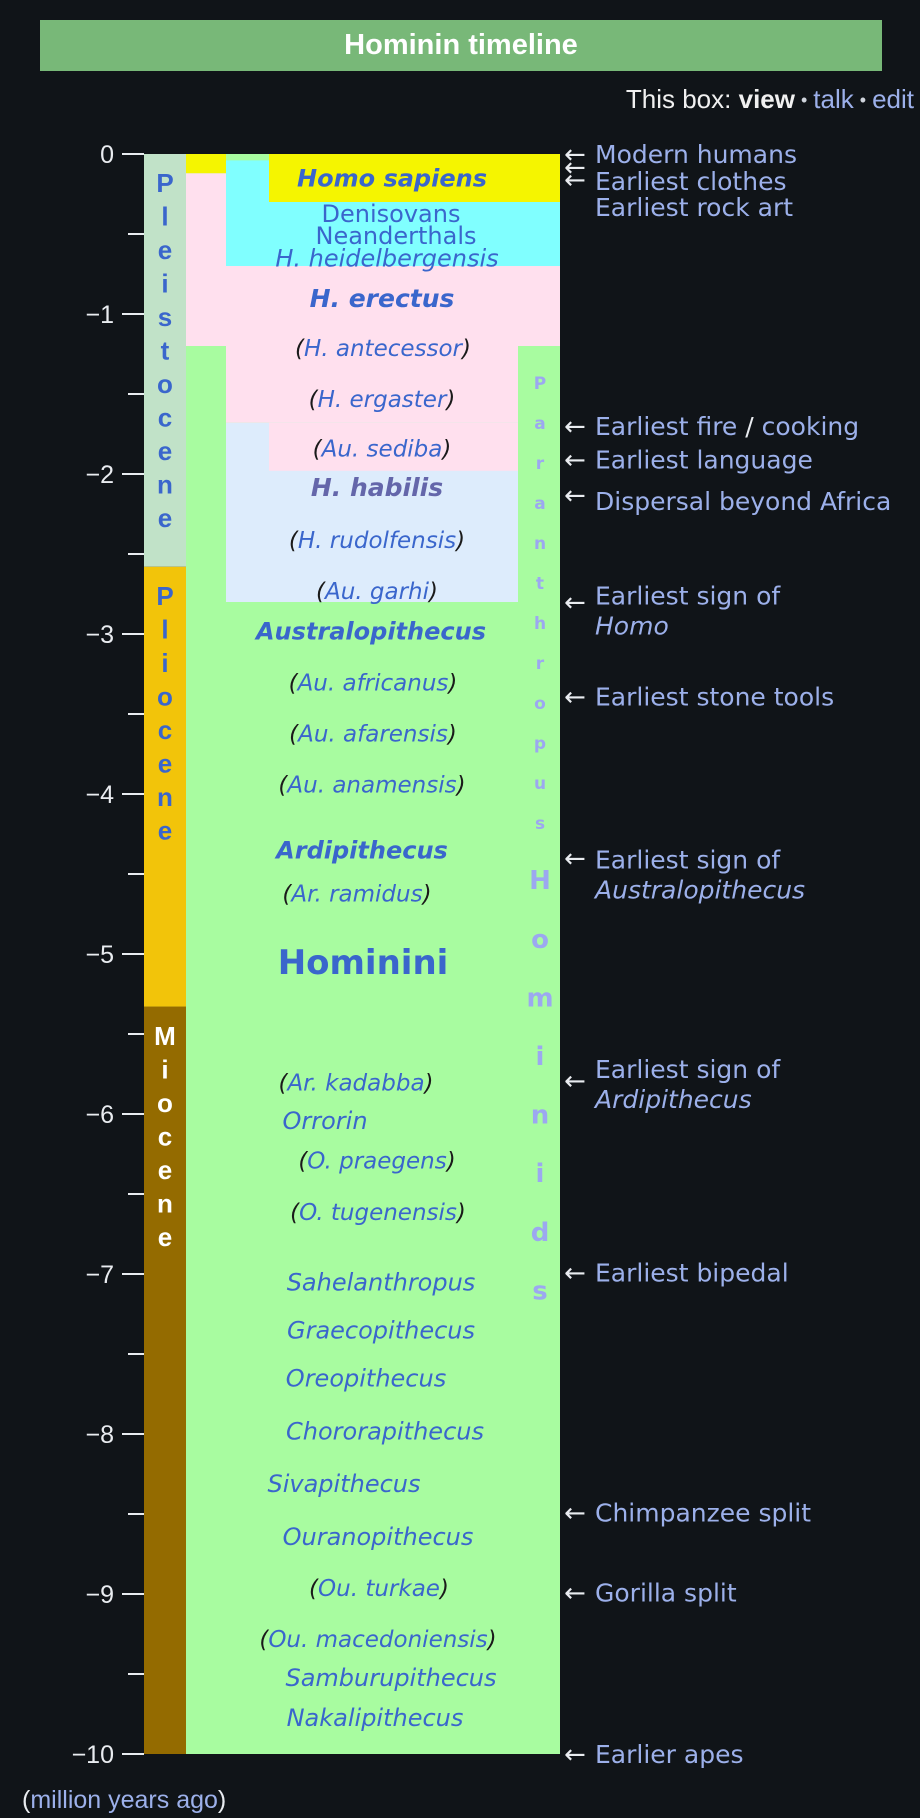 This screenshot has width=920, height=1818. What do you see at coordinates (390, 1678) in the screenshot?
I see `taxon-label: Samburupithecus` at bounding box center [390, 1678].